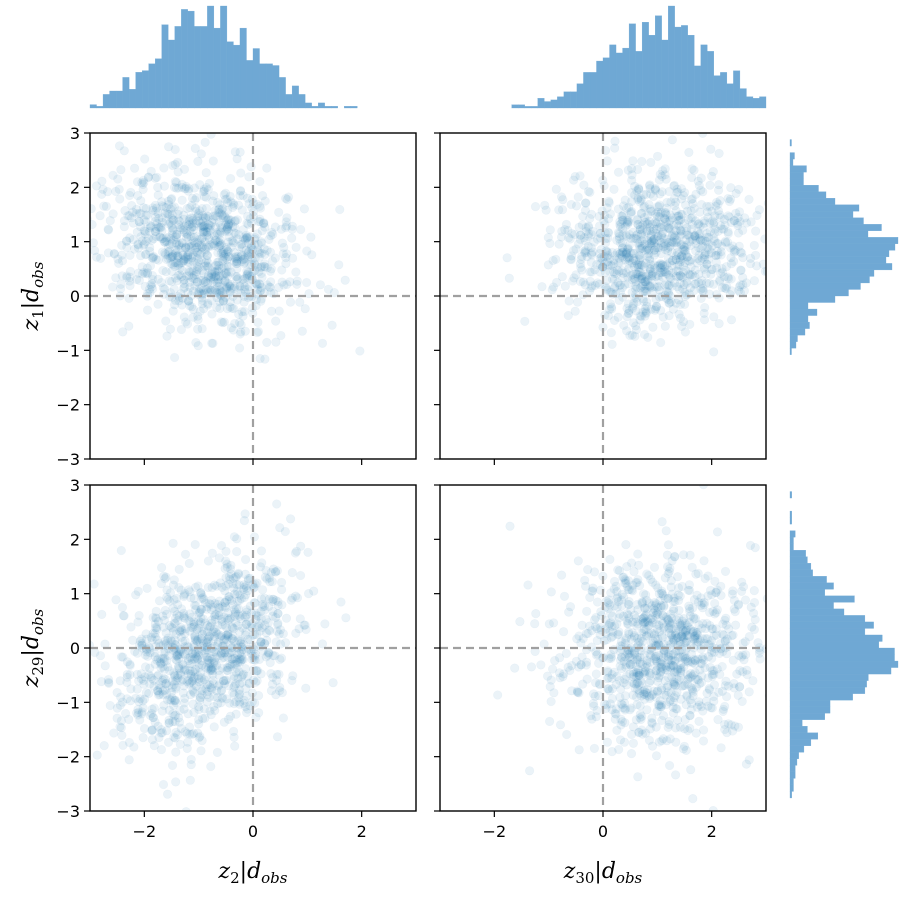  Describe the element at coordinates (33, 648) in the screenshot. I see `y-axis-label-1: z29|dobs` at that location.